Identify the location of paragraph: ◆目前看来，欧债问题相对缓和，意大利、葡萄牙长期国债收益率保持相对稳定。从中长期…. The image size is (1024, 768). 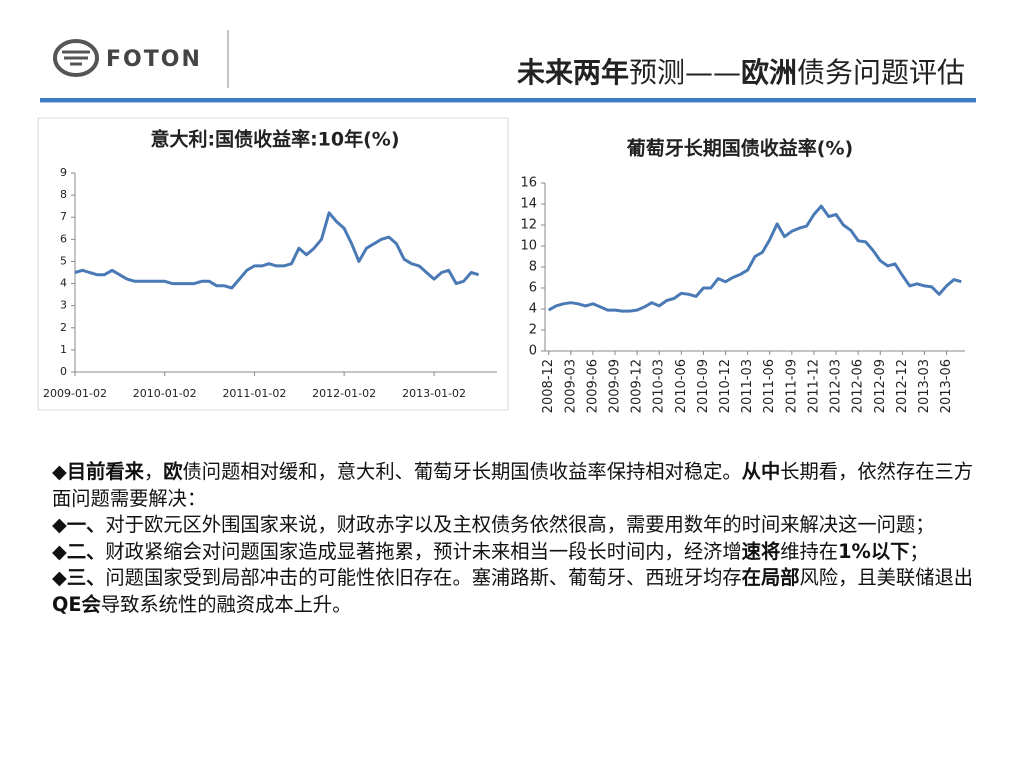
(514, 485).